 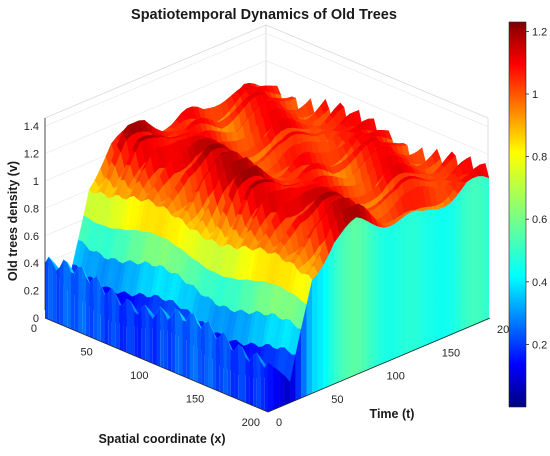 What do you see at coordinates (264, 15) in the screenshot?
I see `chart-title: Spatiotemporal Dynamics of Old Trees` at bounding box center [264, 15].